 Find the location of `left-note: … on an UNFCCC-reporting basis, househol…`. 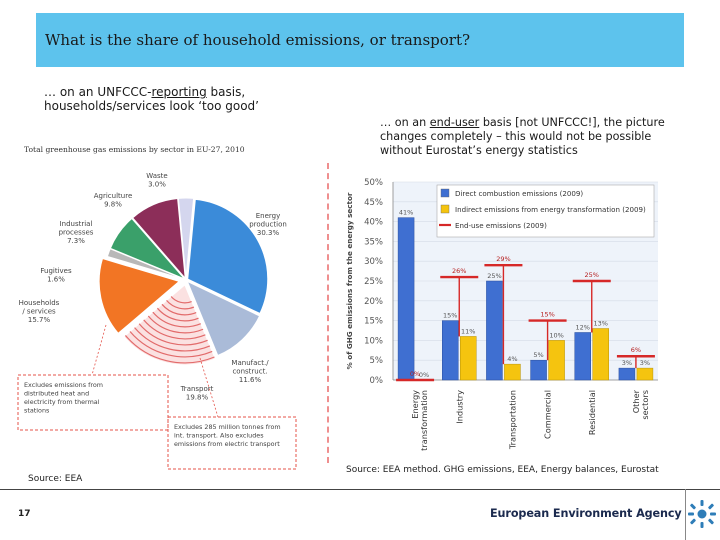

left-note: … on an UNFCCC-reporting basis, househol… is located at coordinates (189, 99).